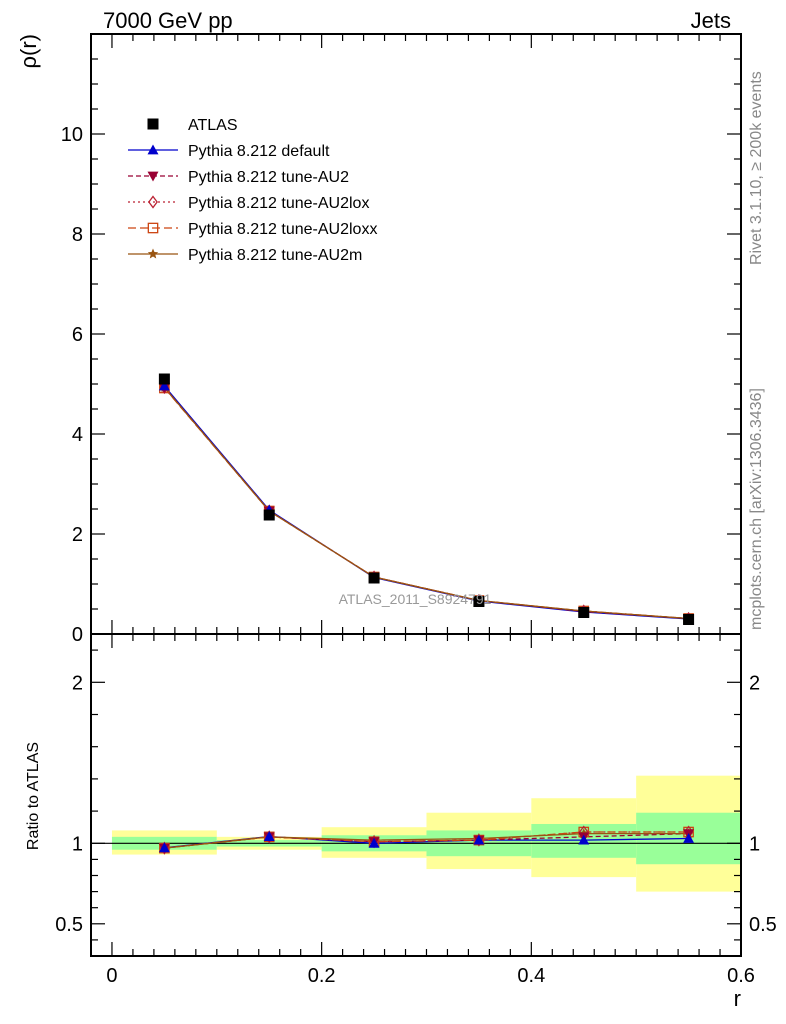 This screenshot has width=786, height=1024. I want to click on point-default, so click(164, 385).